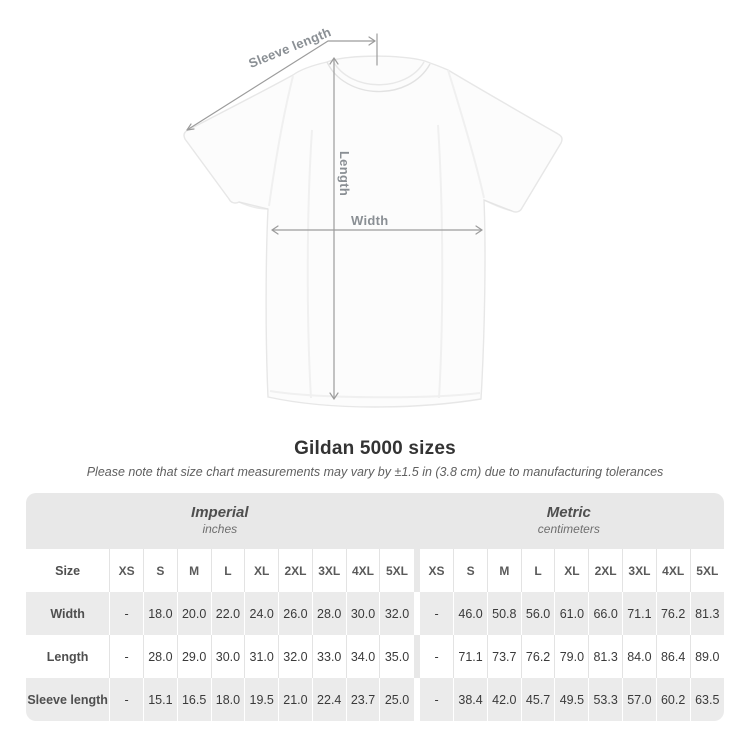  I want to click on metric-value-cell: 53.3, so click(605, 699).